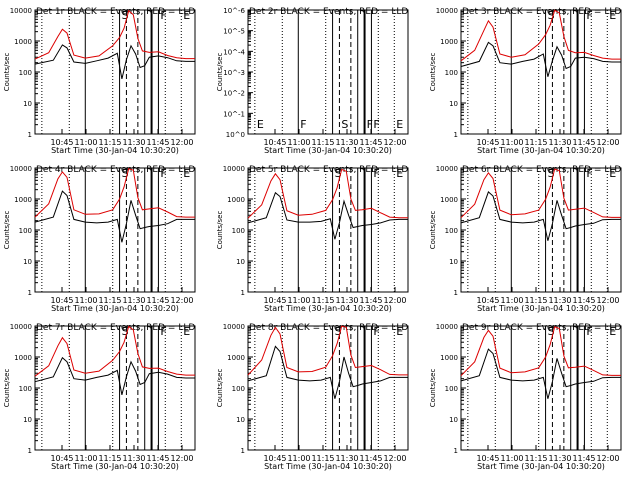 This screenshot has height=480, width=640. What do you see at coordinates (115, 170) in the screenshot?
I see `panel-title: Det 4r BLACK = Events, RED = LLD` at bounding box center [115, 170].